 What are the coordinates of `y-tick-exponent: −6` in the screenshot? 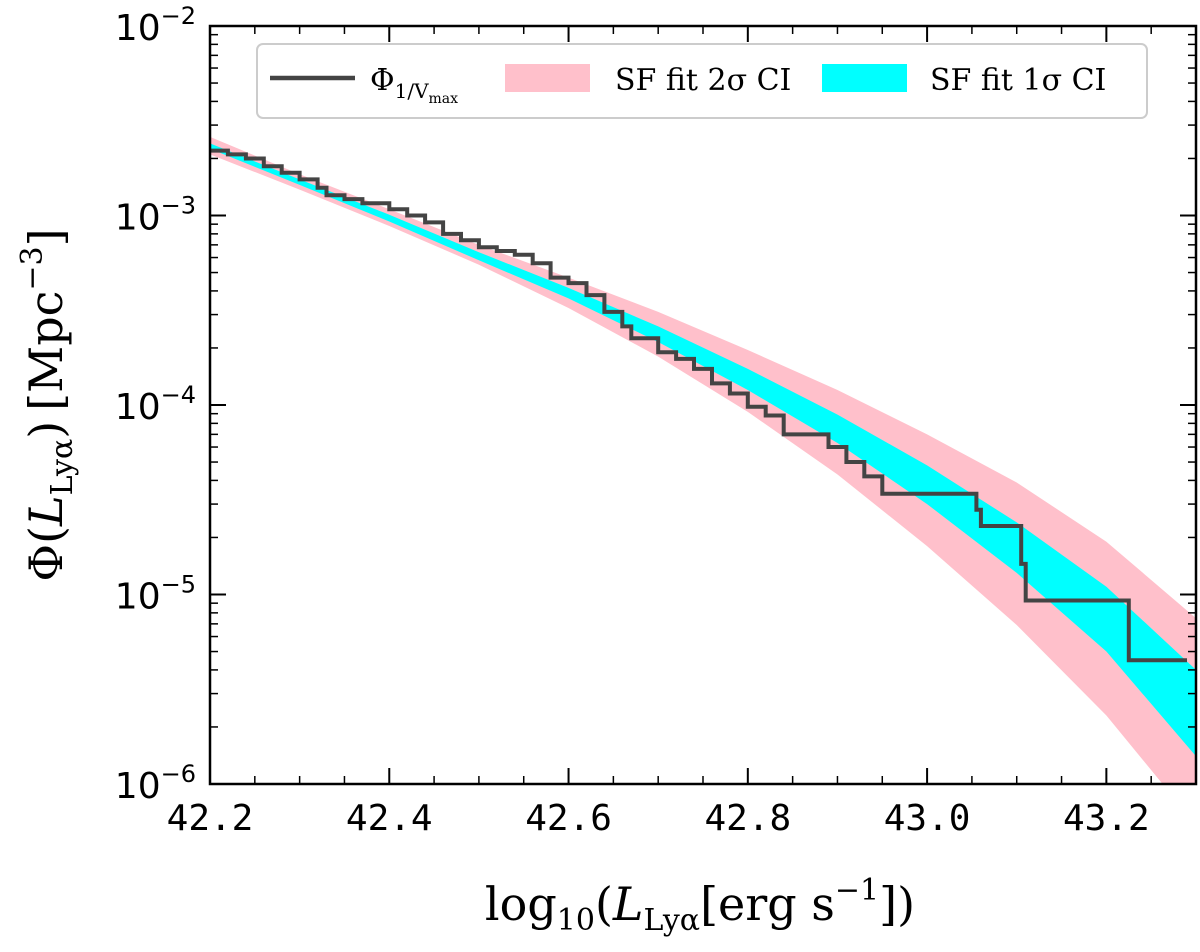 It's located at (178, 774).